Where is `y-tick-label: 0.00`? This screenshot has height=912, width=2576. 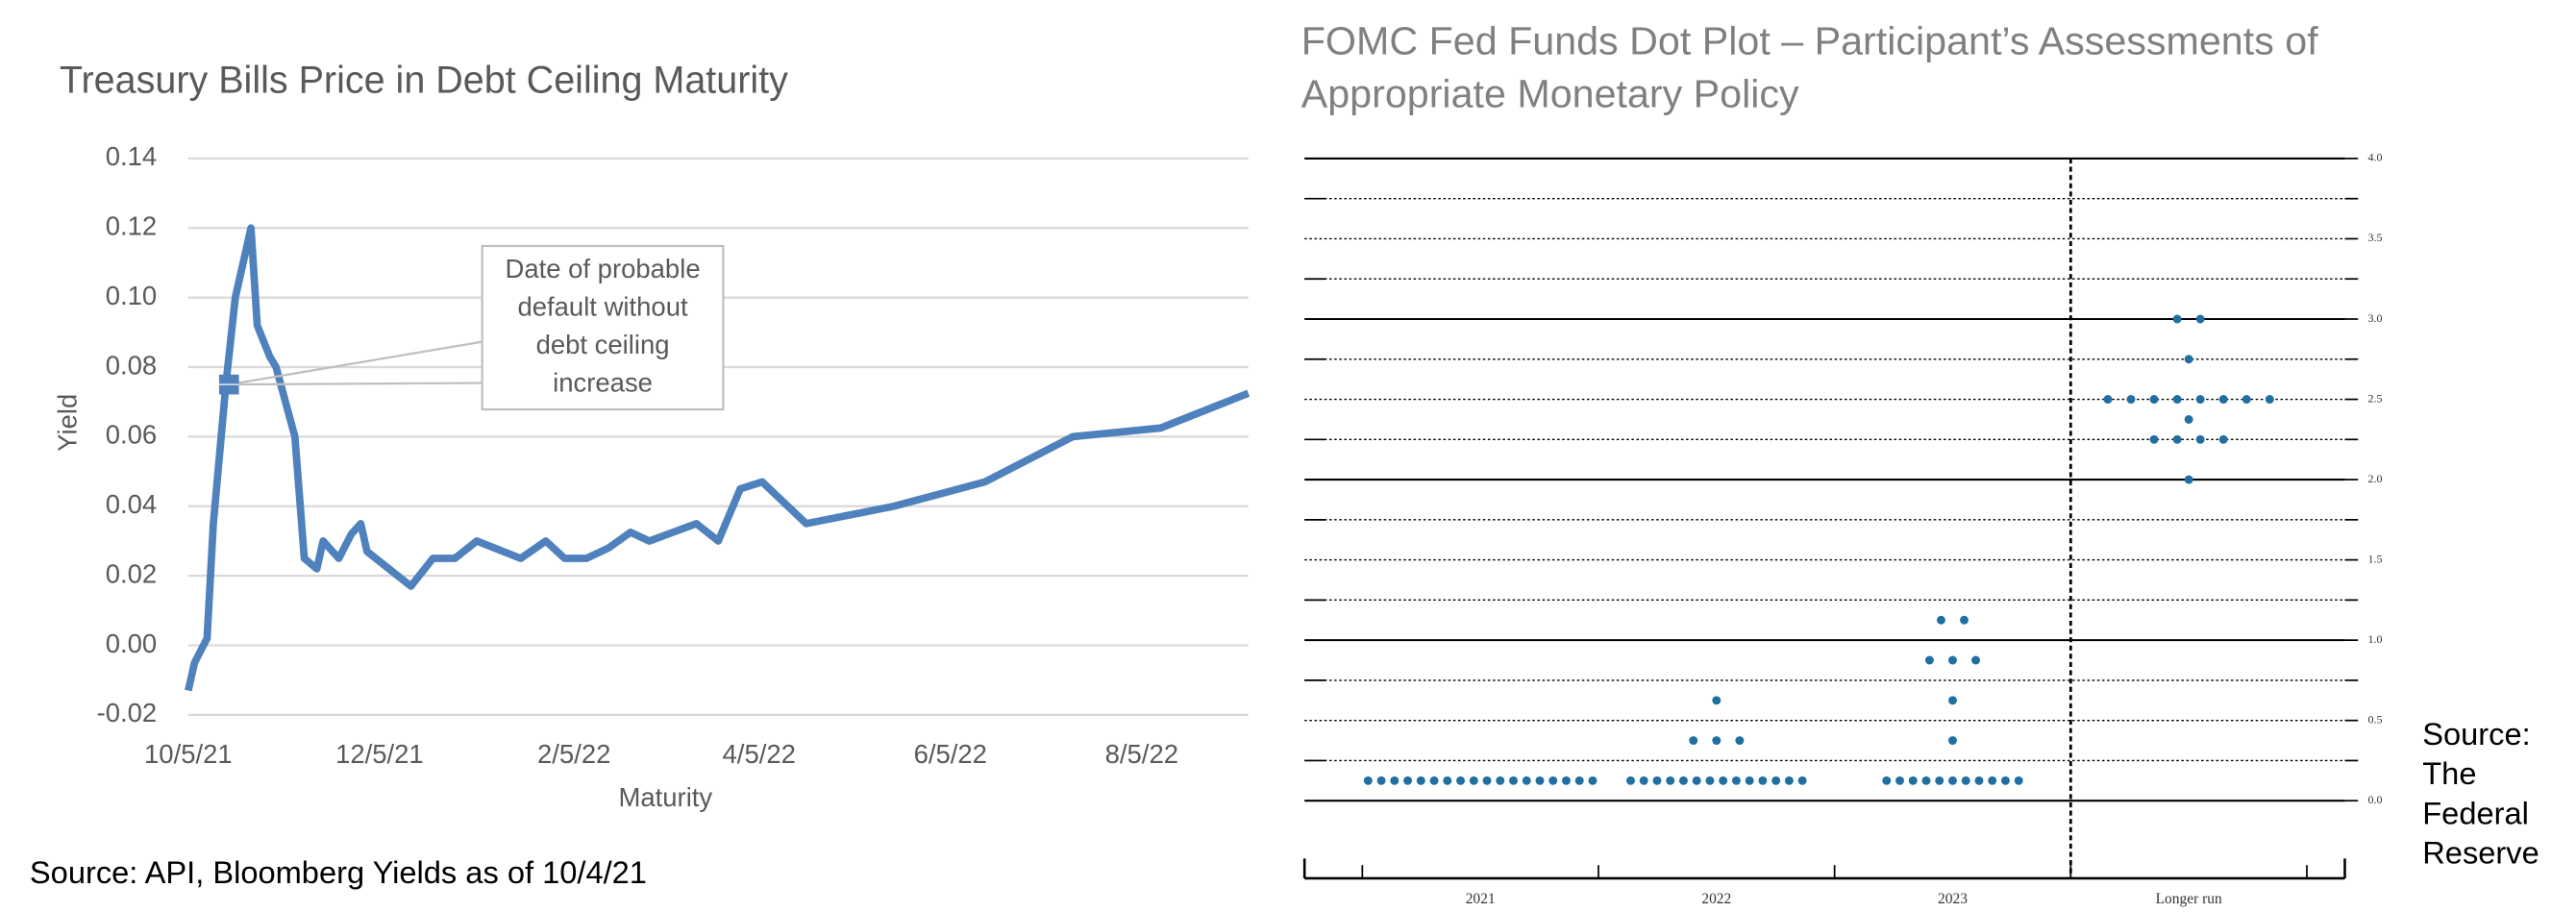 y-tick-label: 0.00 is located at coordinates (132, 643).